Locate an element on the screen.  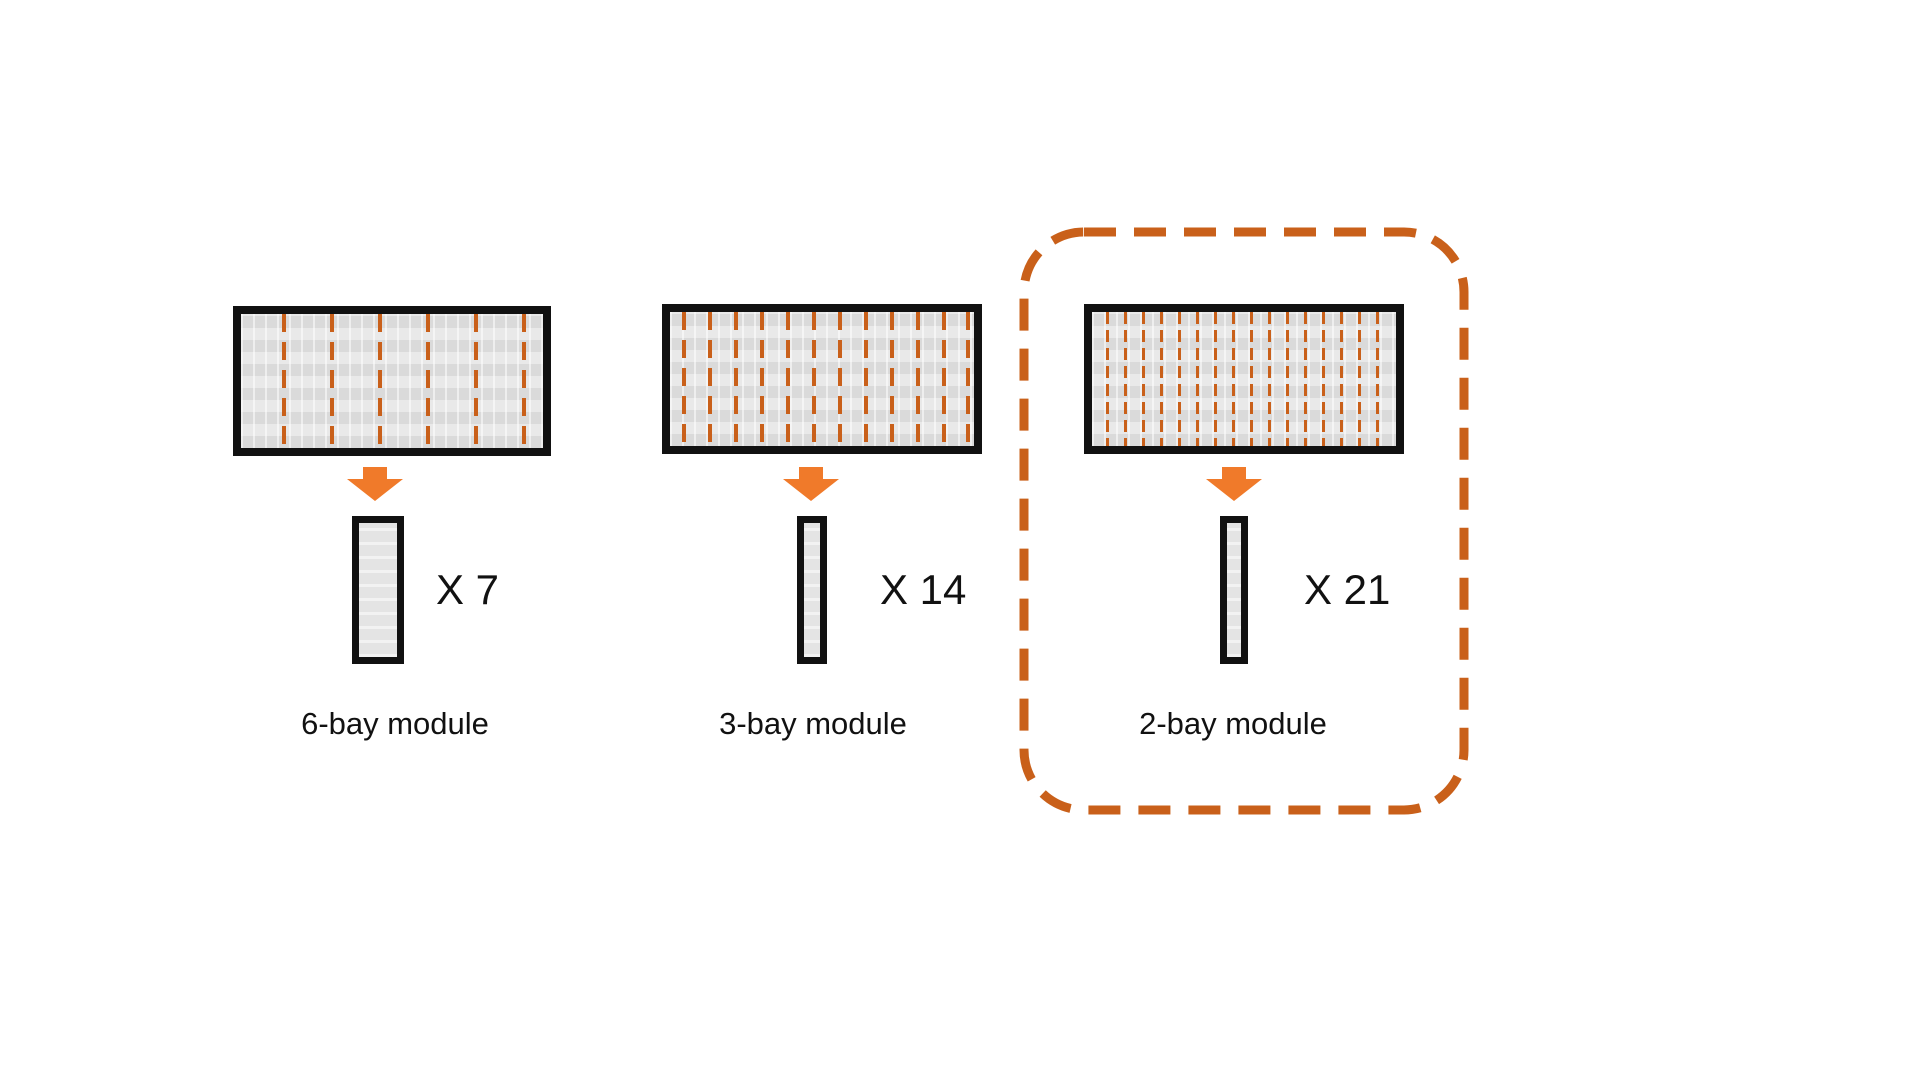
module-label: 6-bay module is located at coordinates (395, 723).